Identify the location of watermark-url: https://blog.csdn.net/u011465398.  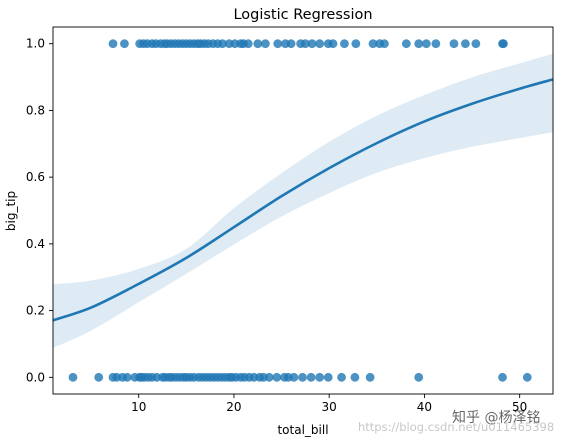
(456, 427).